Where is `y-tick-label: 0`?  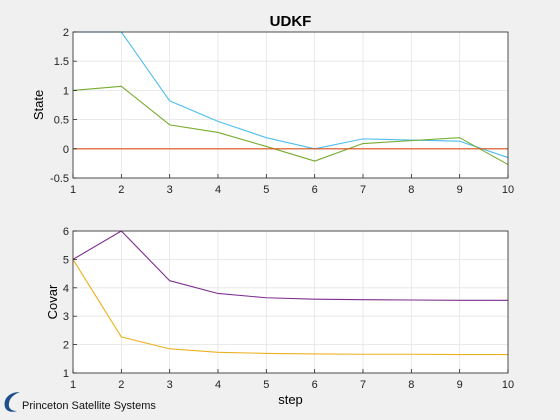
y-tick-label: 0 is located at coordinates (66, 150).